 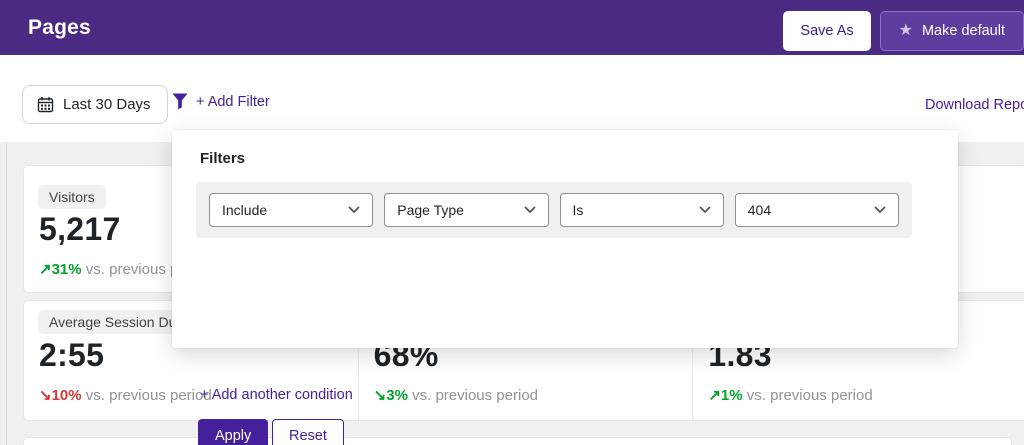 I want to click on page-title: Pages, so click(x=59, y=27).